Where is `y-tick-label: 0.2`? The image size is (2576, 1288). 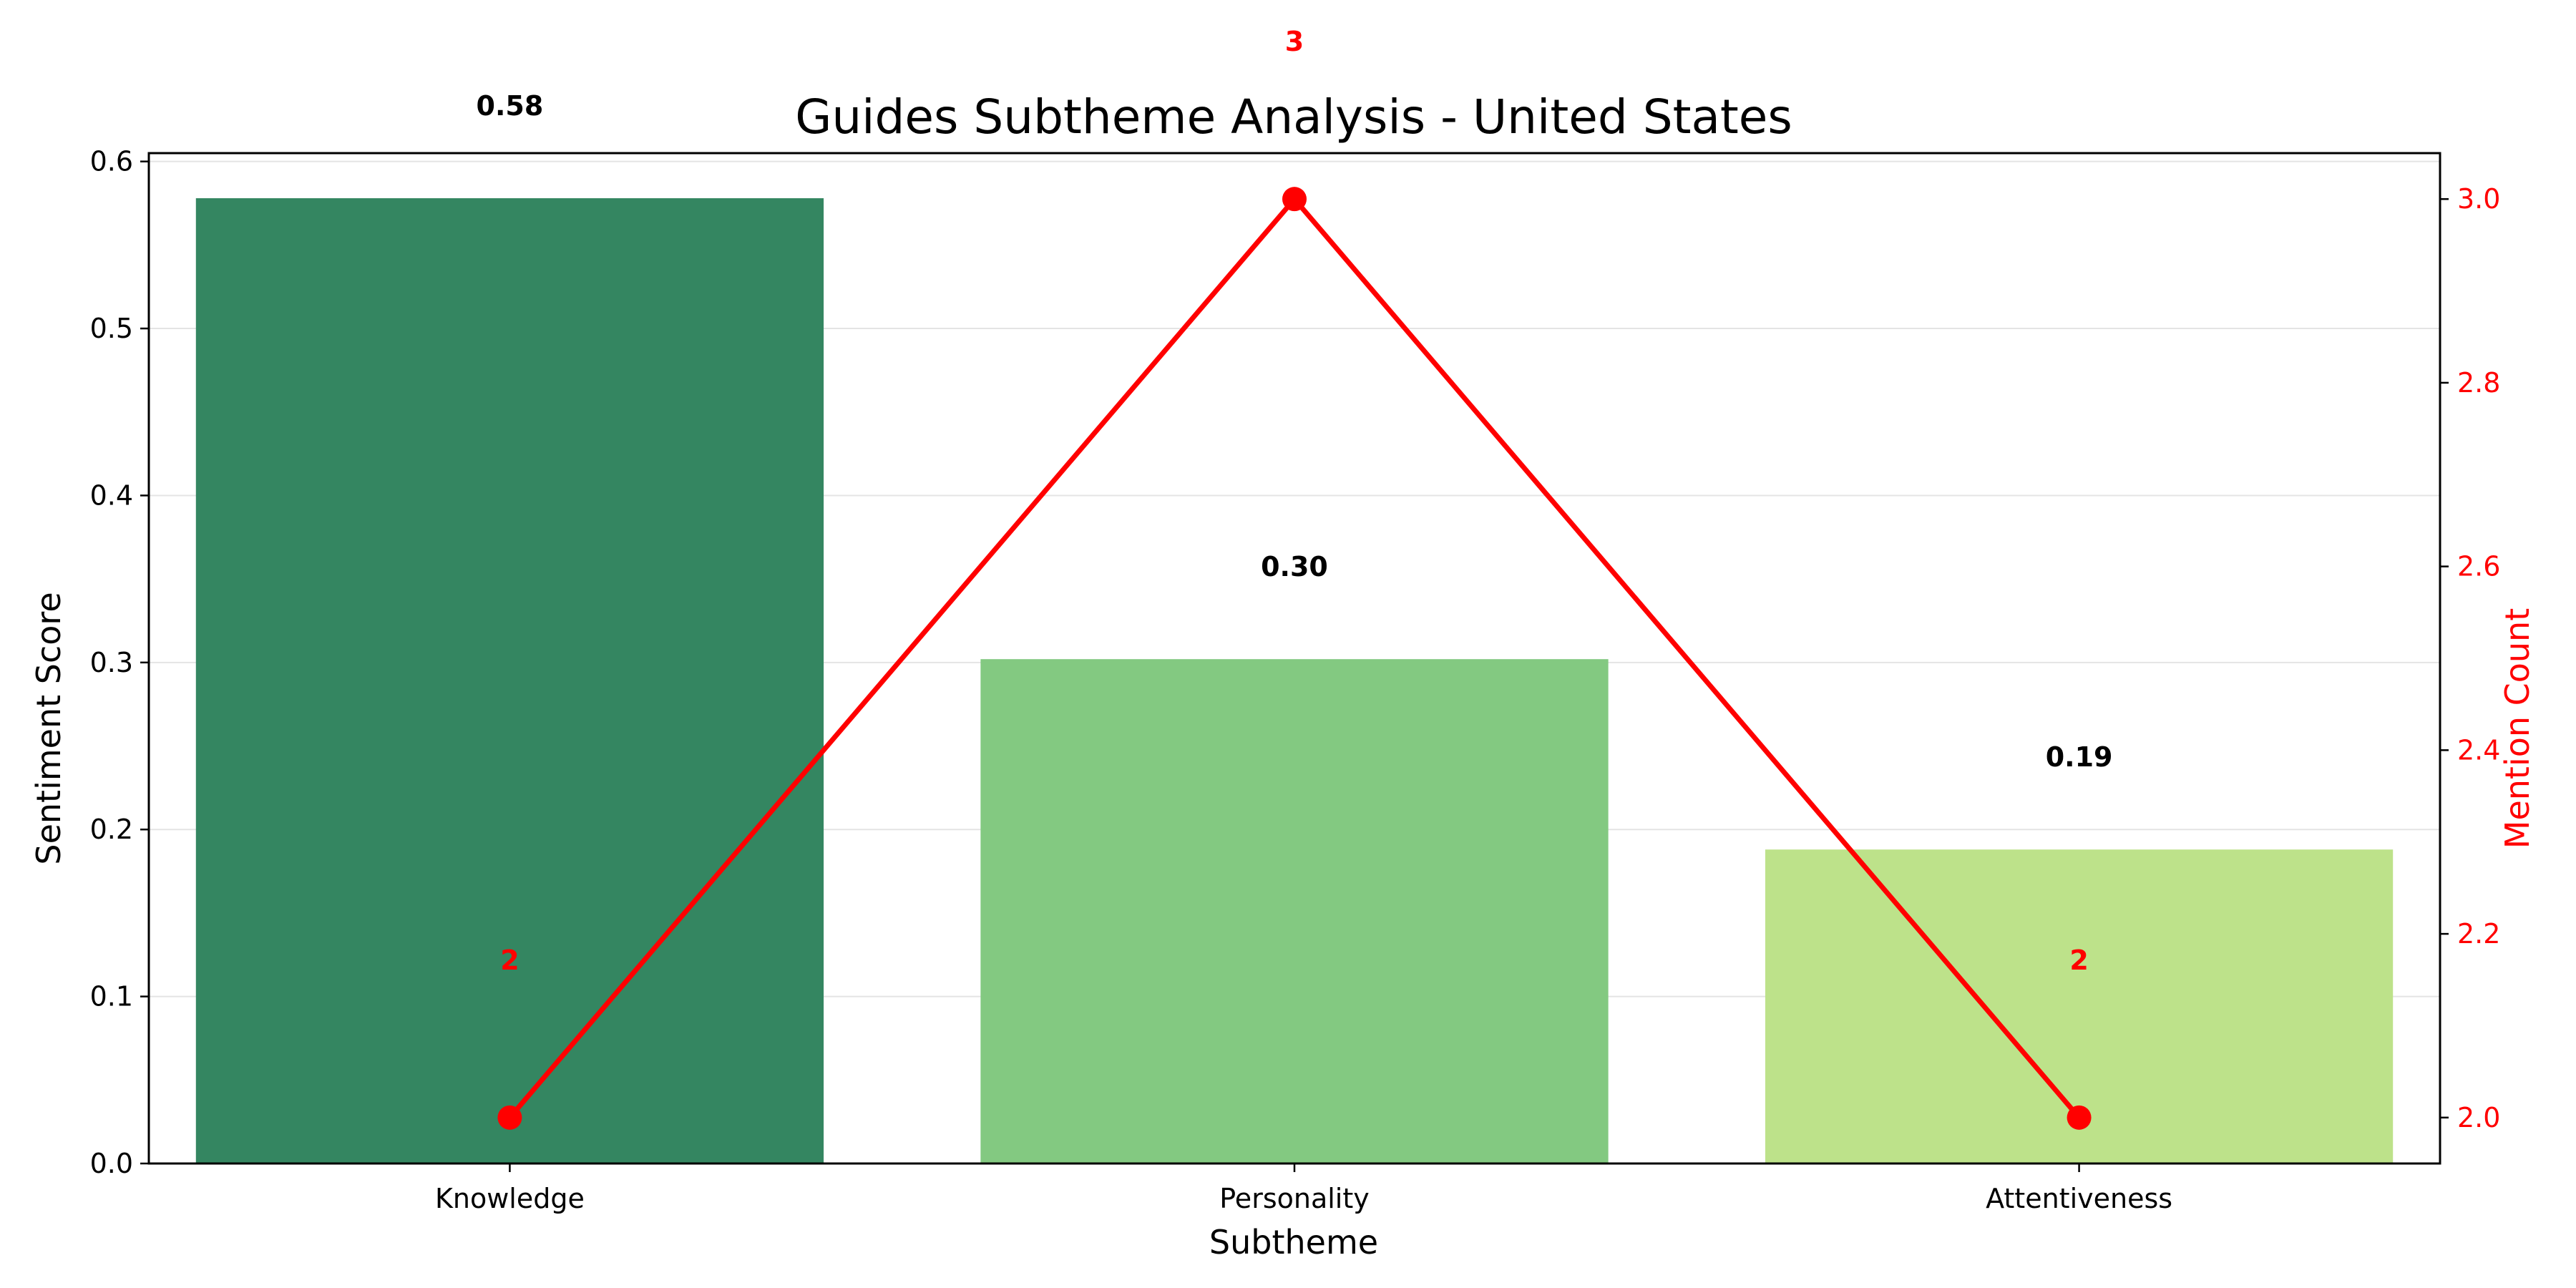
y-tick-label: 0.2 is located at coordinates (111, 829).